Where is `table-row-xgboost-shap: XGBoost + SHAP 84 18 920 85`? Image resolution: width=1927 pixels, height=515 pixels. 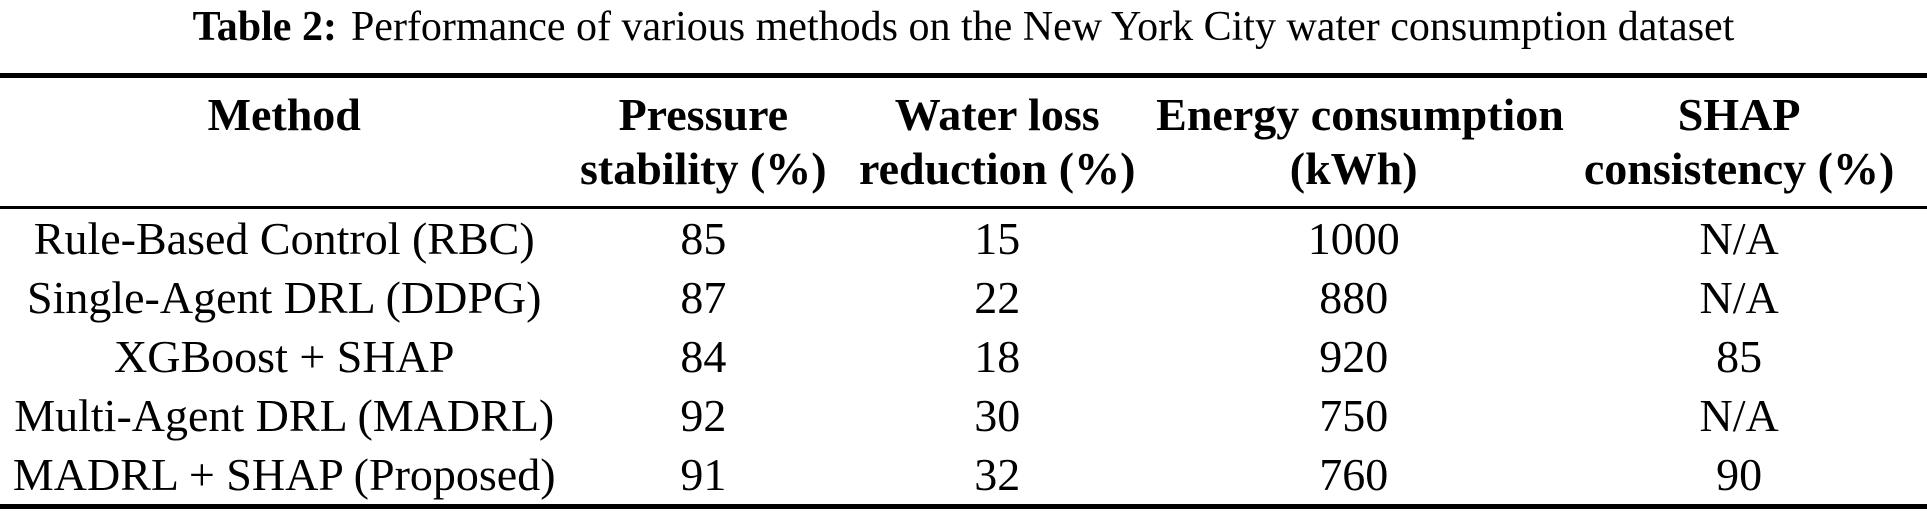 table-row-xgboost-shap: XGBoost + SHAP 84 18 920 85 is located at coordinates (963, 356).